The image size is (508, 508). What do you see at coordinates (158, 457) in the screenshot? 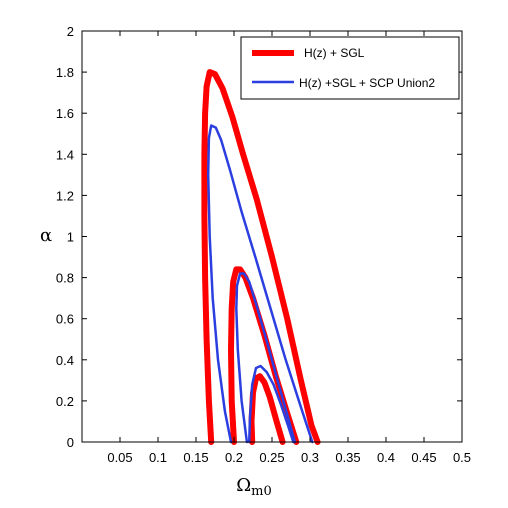
I see `x-tick-label: 0.1` at bounding box center [158, 457].